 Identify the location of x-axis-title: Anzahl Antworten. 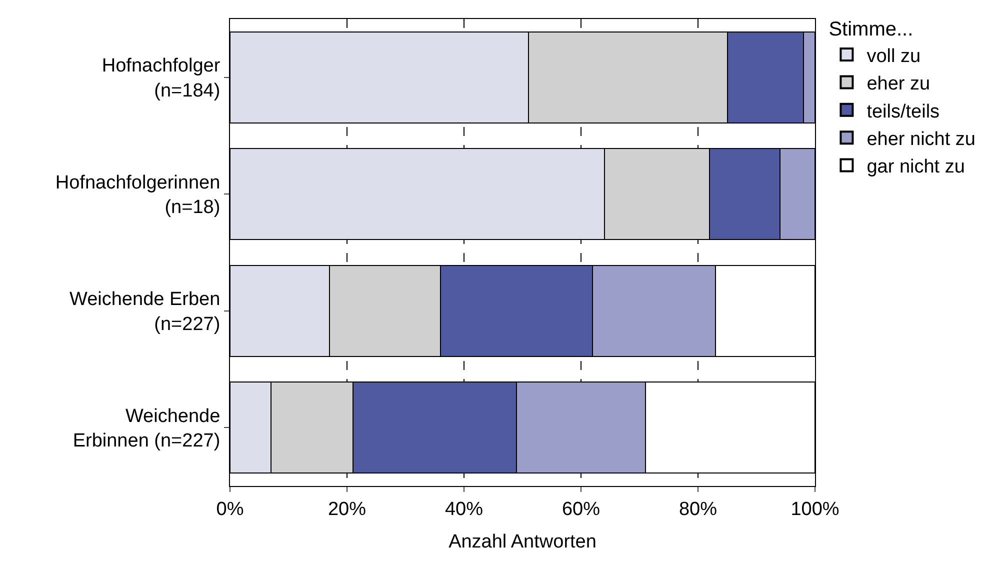
(522, 542).